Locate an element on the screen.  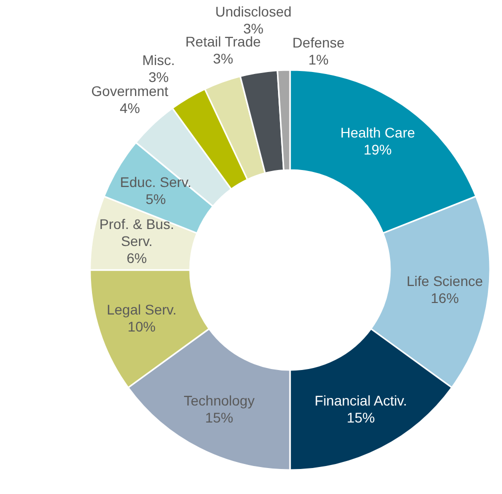
slice-label: Financial Activ. is located at coordinates (360, 400).